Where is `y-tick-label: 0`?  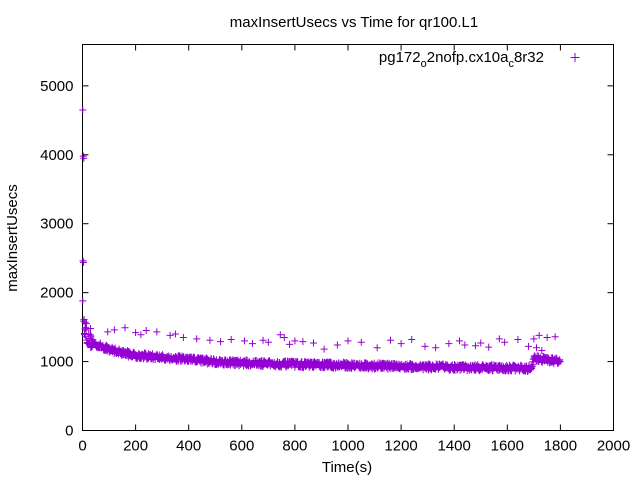 y-tick-label: 0 is located at coordinates (69, 431).